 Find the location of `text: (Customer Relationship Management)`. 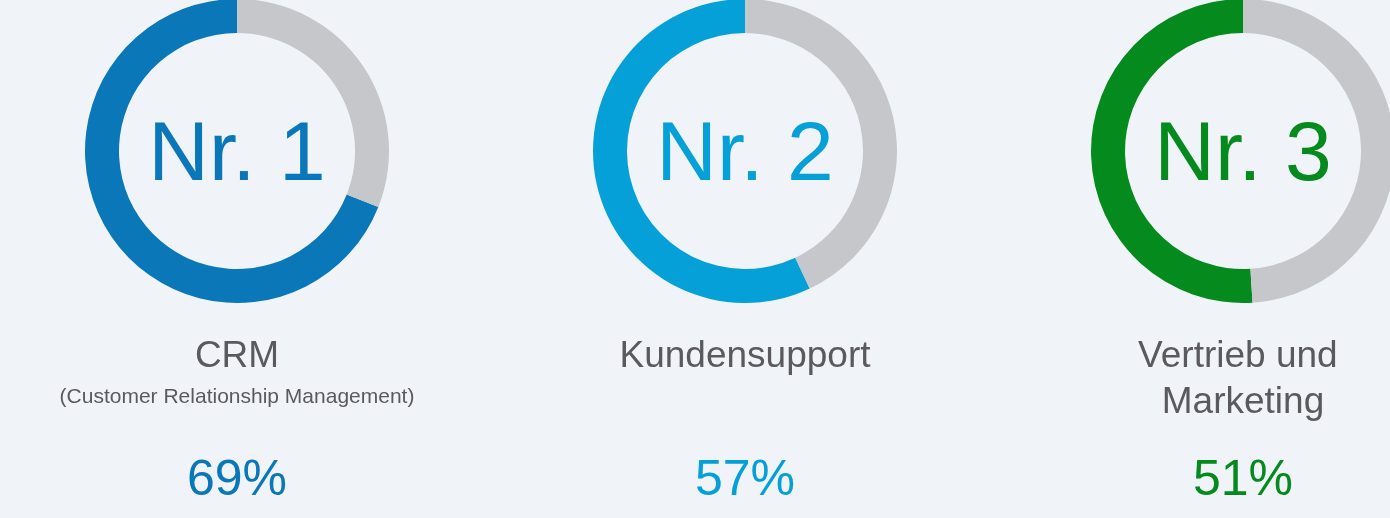

text: (Customer Relationship Management) is located at coordinates (237, 395).